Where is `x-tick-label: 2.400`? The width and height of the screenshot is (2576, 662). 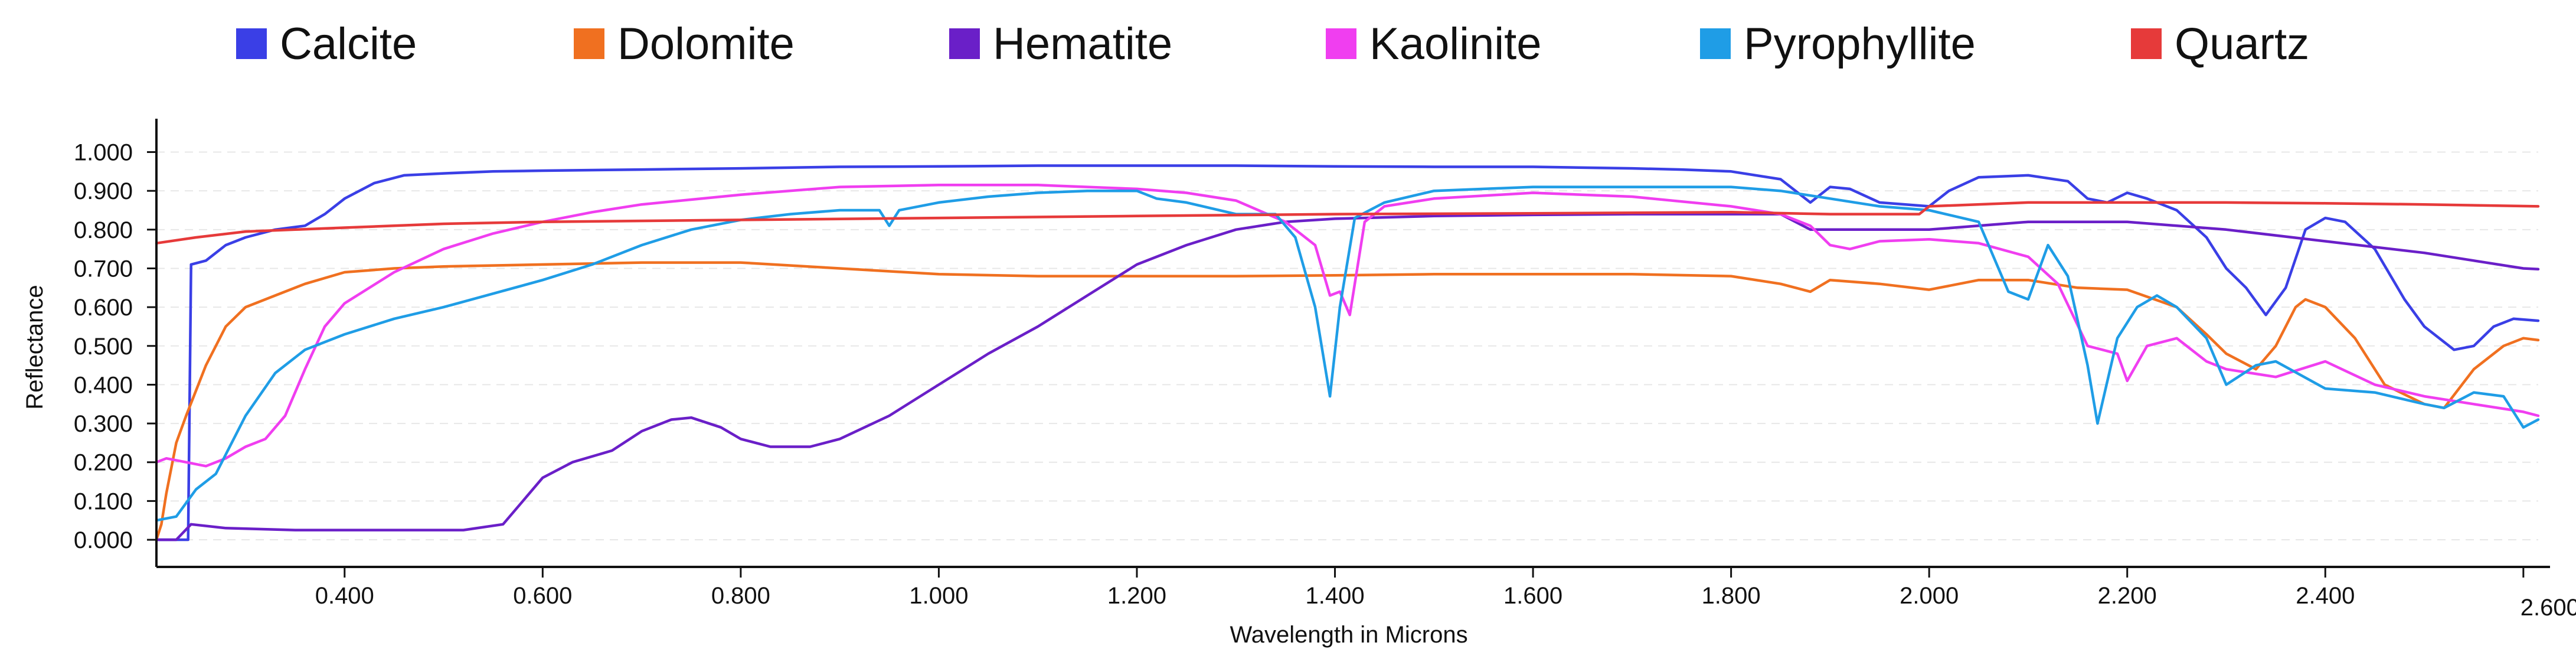
x-tick-label: 2.400 is located at coordinates (2325, 596).